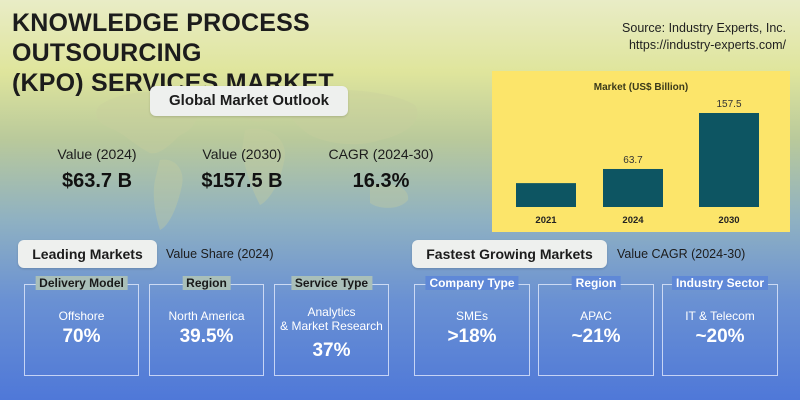 The height and width of the screenshot is (400, 800). I want to click on kpi-label-cagr: CAGR (2024-30), so click(381, 154).